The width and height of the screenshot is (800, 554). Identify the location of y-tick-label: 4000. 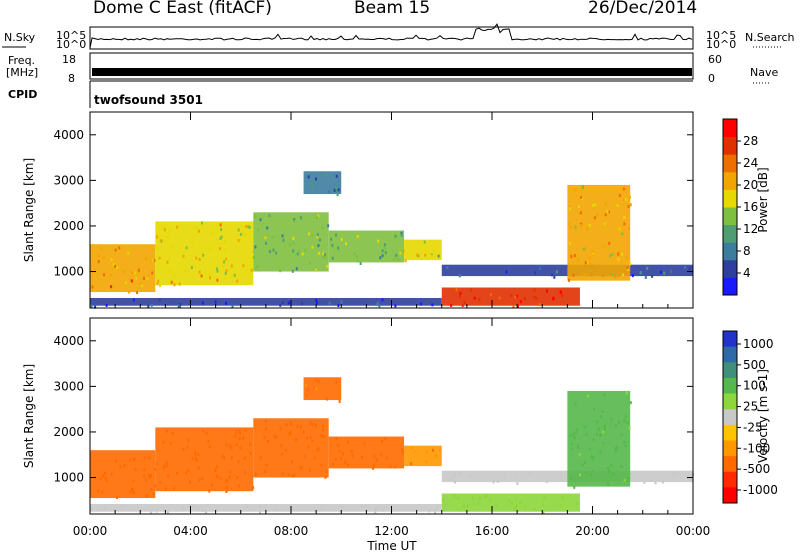
(68, 135).